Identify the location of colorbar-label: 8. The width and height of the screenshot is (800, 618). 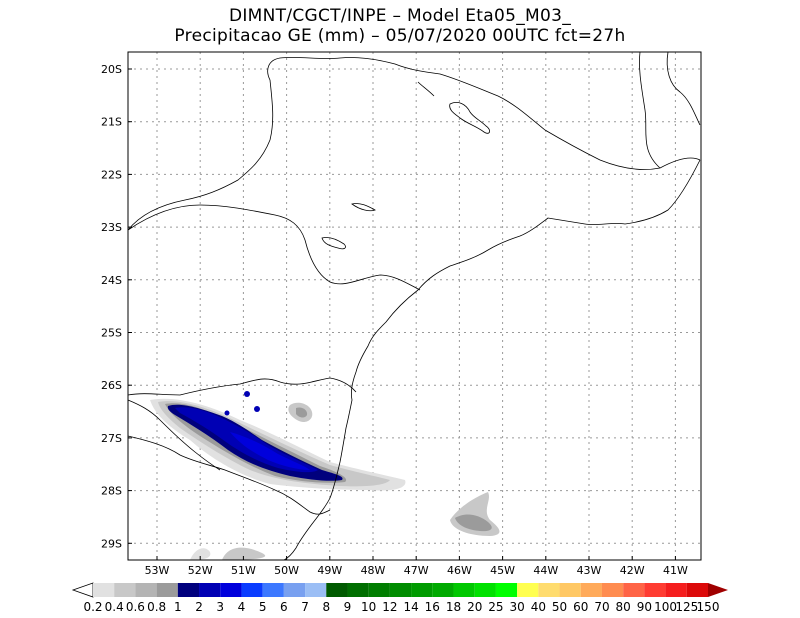
(326, 607).